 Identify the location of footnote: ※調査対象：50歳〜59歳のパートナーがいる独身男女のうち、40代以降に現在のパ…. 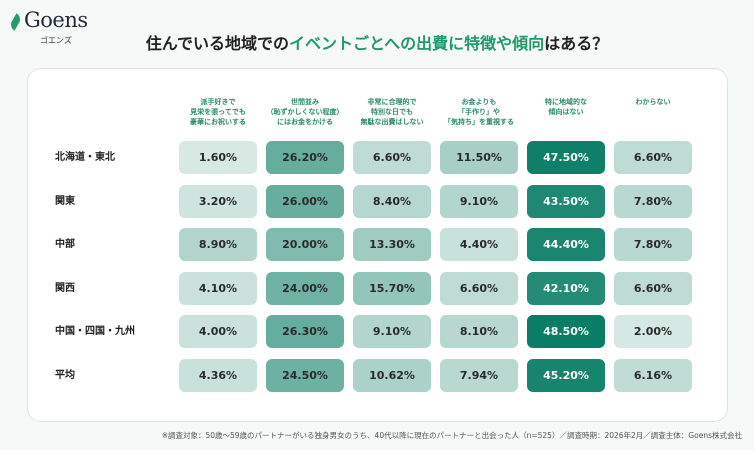
(451, 435).